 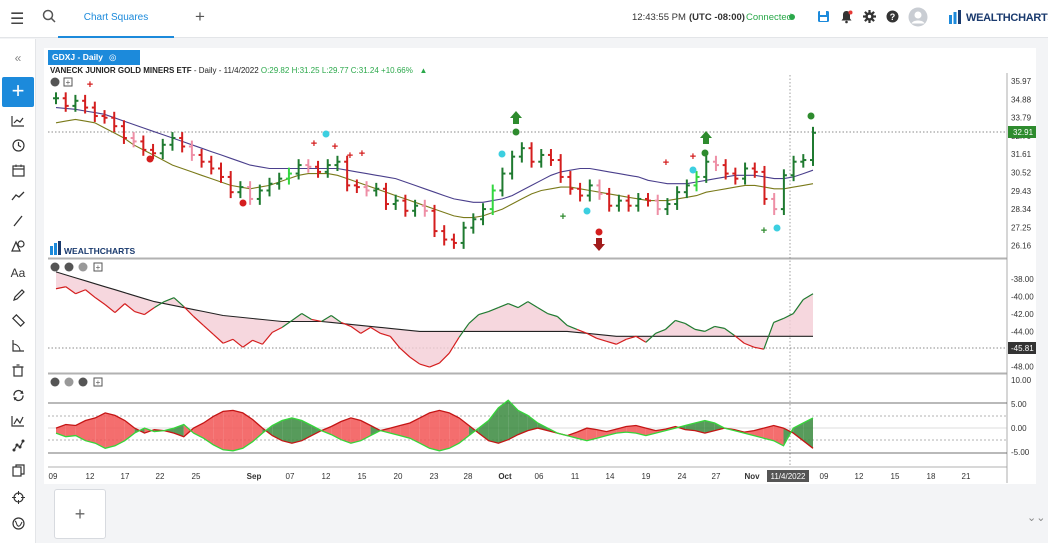 I want to click on help-icon: ?, so click(x=892, y=19).